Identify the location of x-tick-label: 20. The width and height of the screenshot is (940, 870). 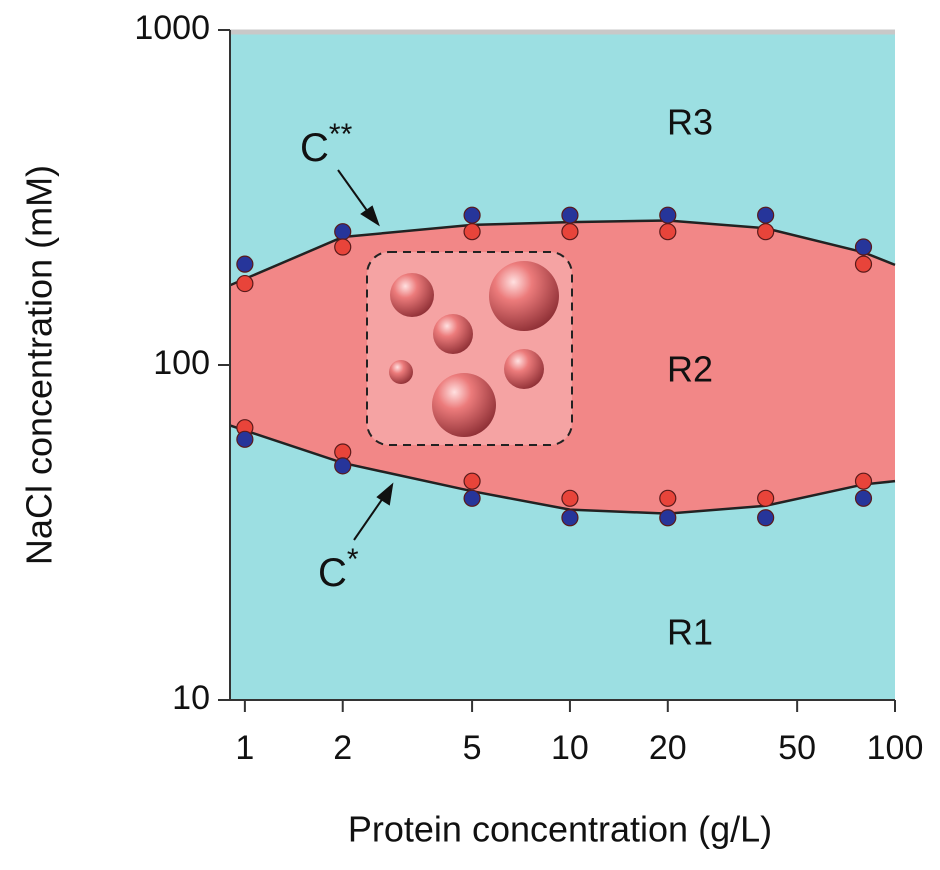
(668, 748).